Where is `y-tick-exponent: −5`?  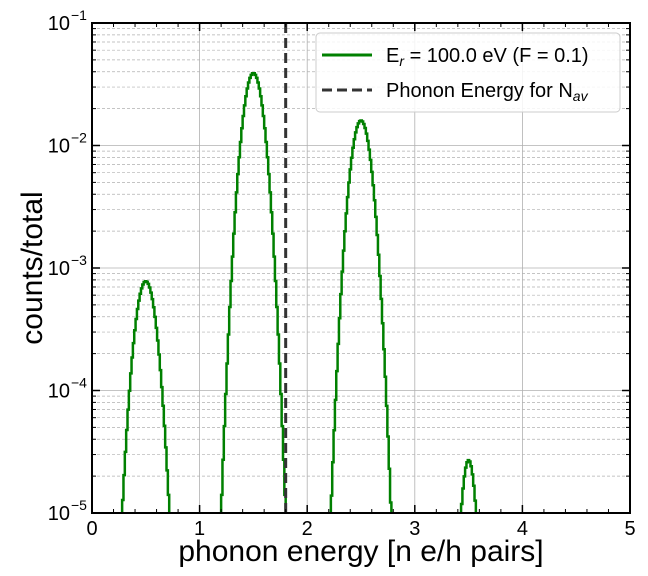 y-tick-exponent: −5 is located at coordinates (79, 505).